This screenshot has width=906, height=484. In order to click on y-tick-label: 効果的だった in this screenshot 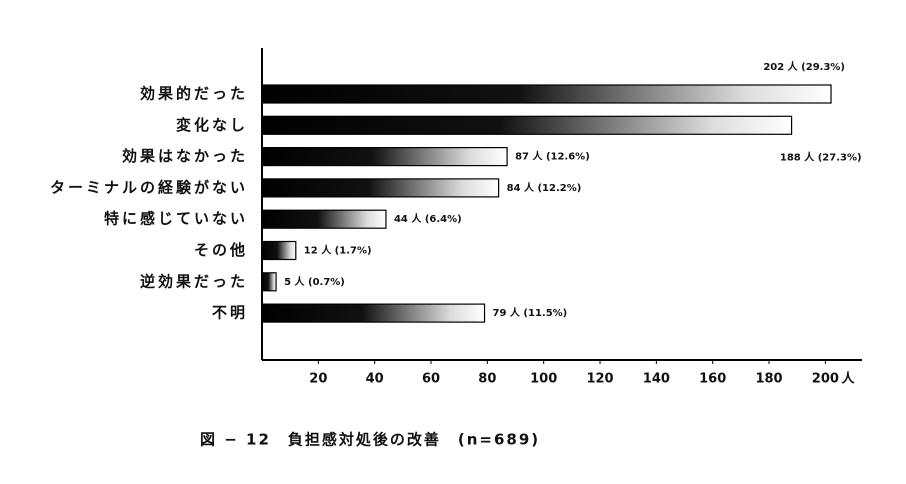, I will do `click(194, 94)`.